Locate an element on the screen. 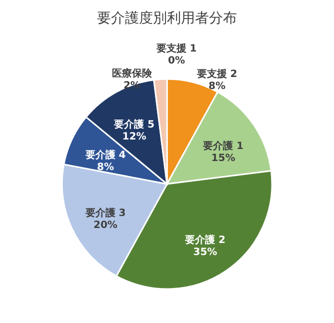 The width and height of the screenshot is (334, 323). slice-label: 要支援 2 is located at coordinates (217, 74).